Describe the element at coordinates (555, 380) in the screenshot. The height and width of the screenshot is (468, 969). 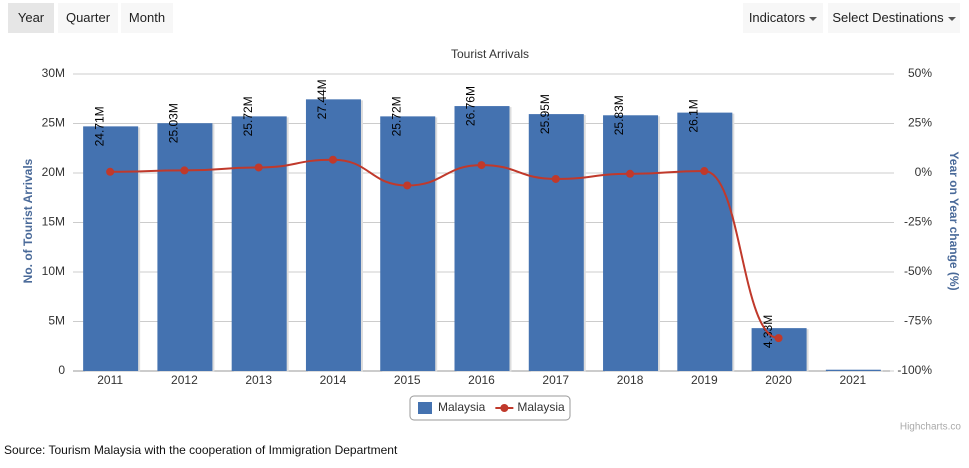
I see `x-tick-label: 2017` at that location.